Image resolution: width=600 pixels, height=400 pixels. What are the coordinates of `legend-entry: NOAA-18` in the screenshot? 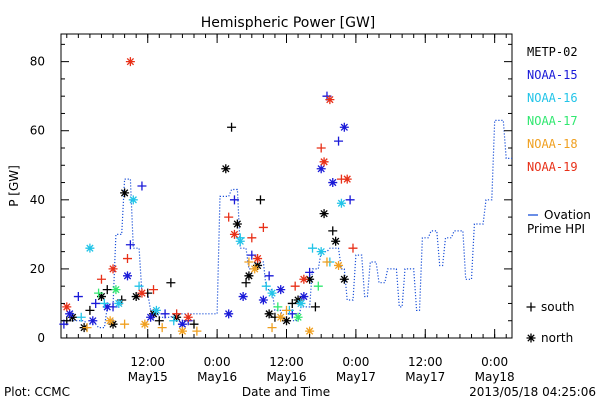 It's located at (552, 144).